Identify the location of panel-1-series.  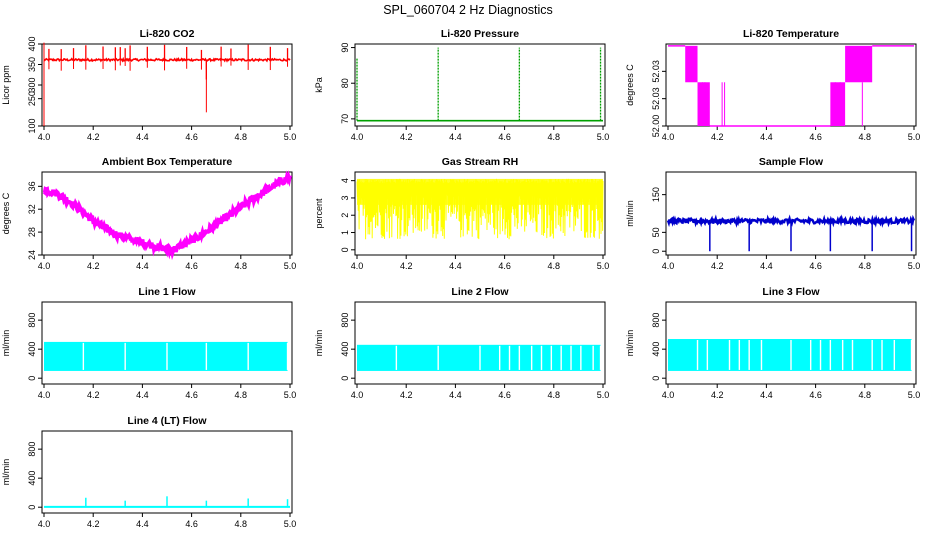
(167, 59).